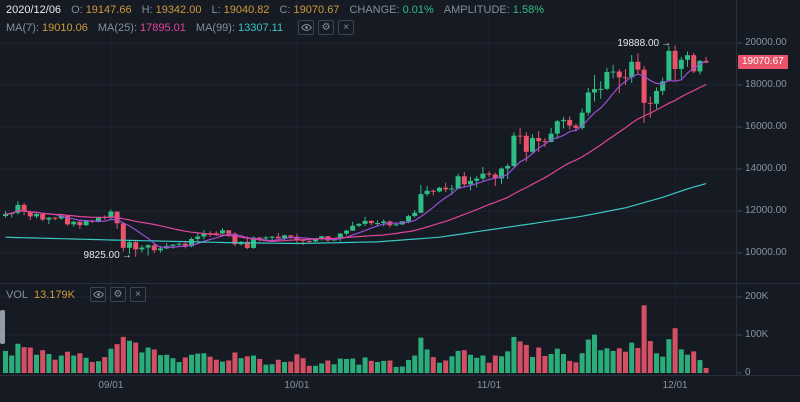 The image size is (800, 402). What do you see at coordinates (141, 27) in the screenshot?
I see `ma25-legend: MA(25): 17895.01` at bounding box center [141, 27].